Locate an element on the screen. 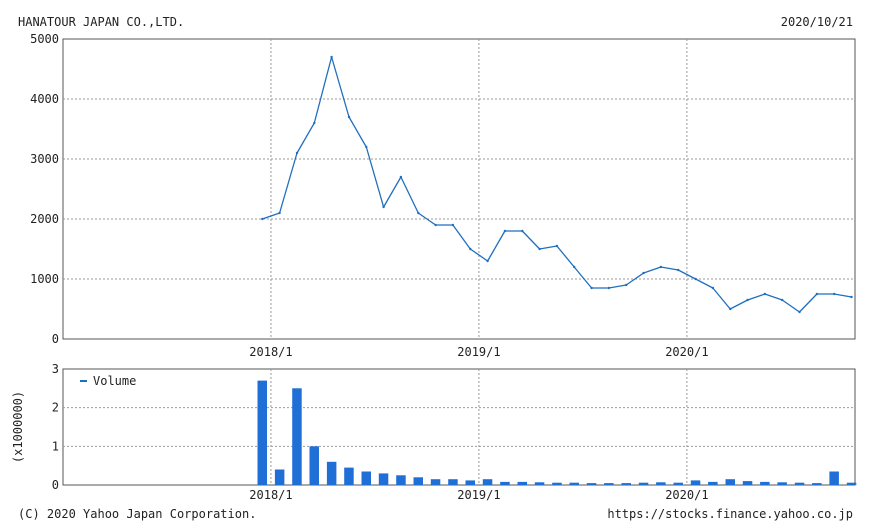  price-y-tick-label: 4000 is located at coordinates (44, 99).